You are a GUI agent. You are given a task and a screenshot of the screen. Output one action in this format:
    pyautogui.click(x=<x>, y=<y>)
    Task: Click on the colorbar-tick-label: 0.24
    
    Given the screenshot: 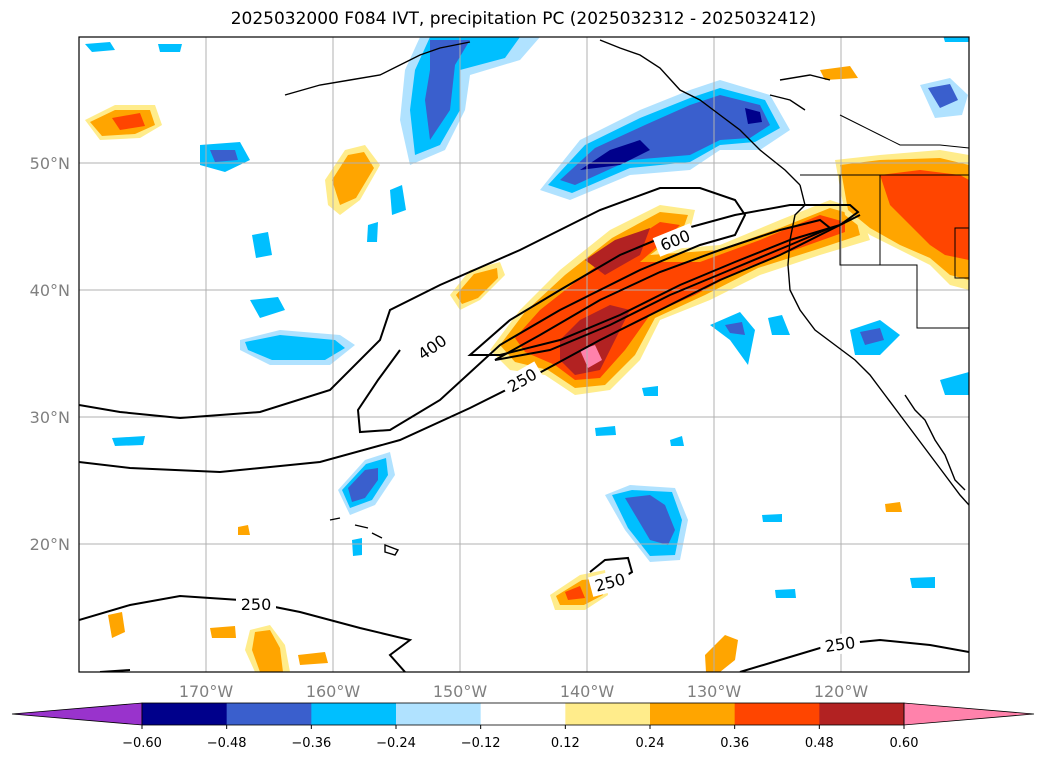 What is the action you would take?
    pyautogui.click(x=650, y=743)
    